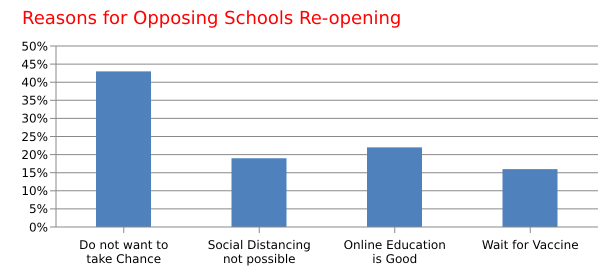 This screenshot has height=277, width=616. I want to click on y-tick-label: 5%, so click(38, 209).